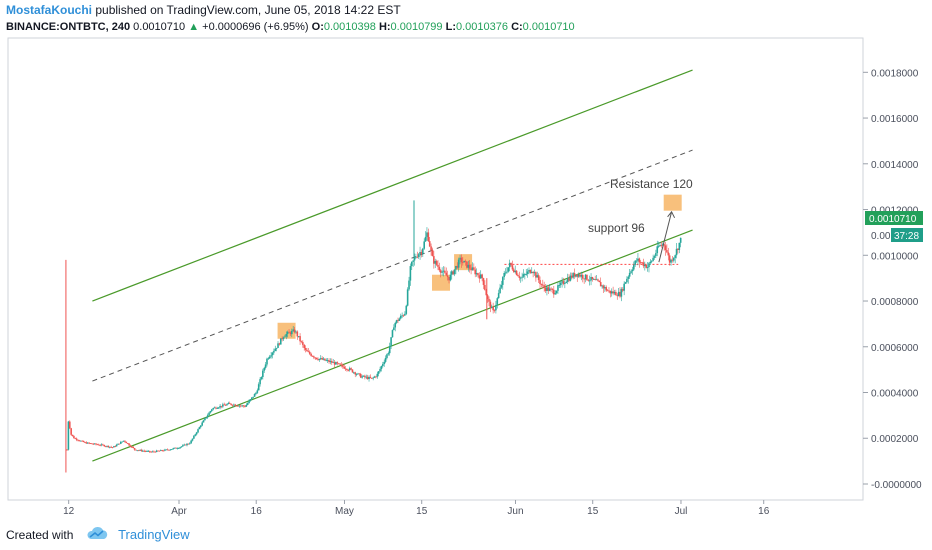 This screenshot has height=550, width=932. Describe the element at coordinates (671, 214) in the screenshot. I see `arrow-head-icon` at that location.